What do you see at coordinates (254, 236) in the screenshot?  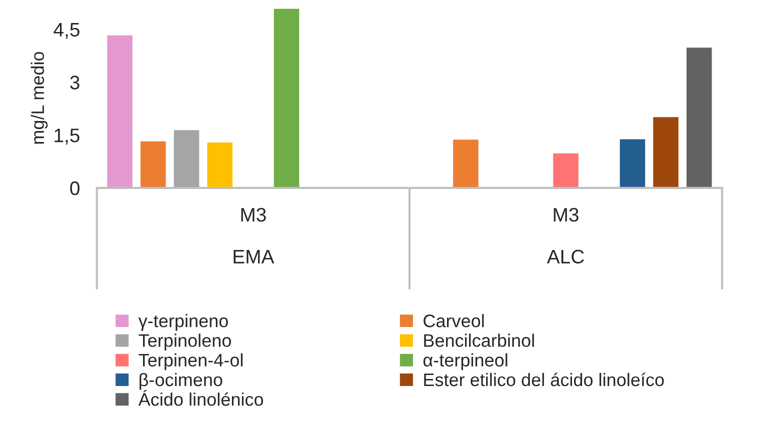 I see `category-label: M3 EMA` at bounding box center [254, 236].